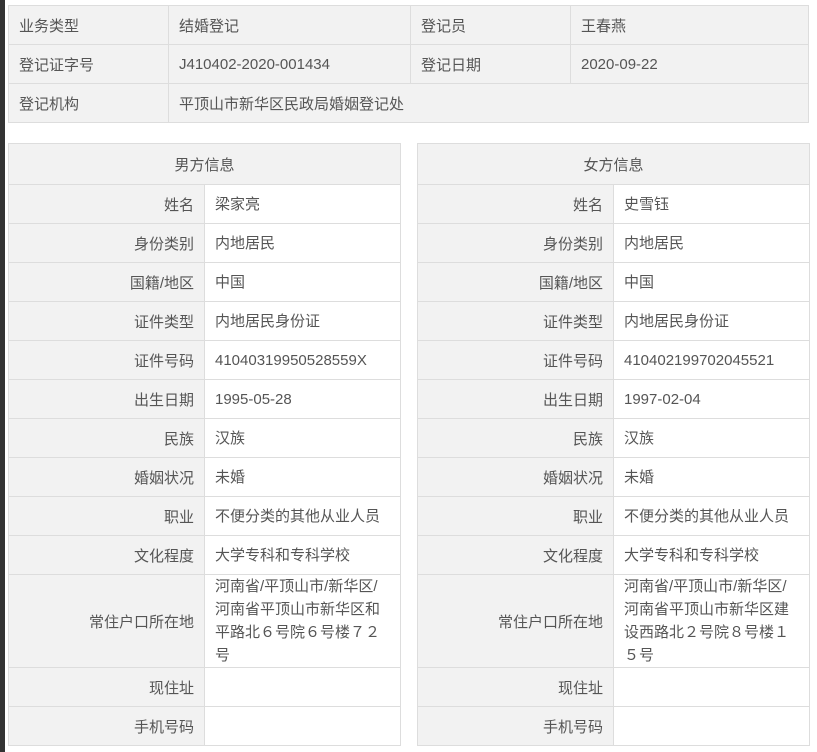 This screenshot has height=752, width=817. Describe the element at coordinates (2, 376) in the screenshot. I see `window-edge` at that location.